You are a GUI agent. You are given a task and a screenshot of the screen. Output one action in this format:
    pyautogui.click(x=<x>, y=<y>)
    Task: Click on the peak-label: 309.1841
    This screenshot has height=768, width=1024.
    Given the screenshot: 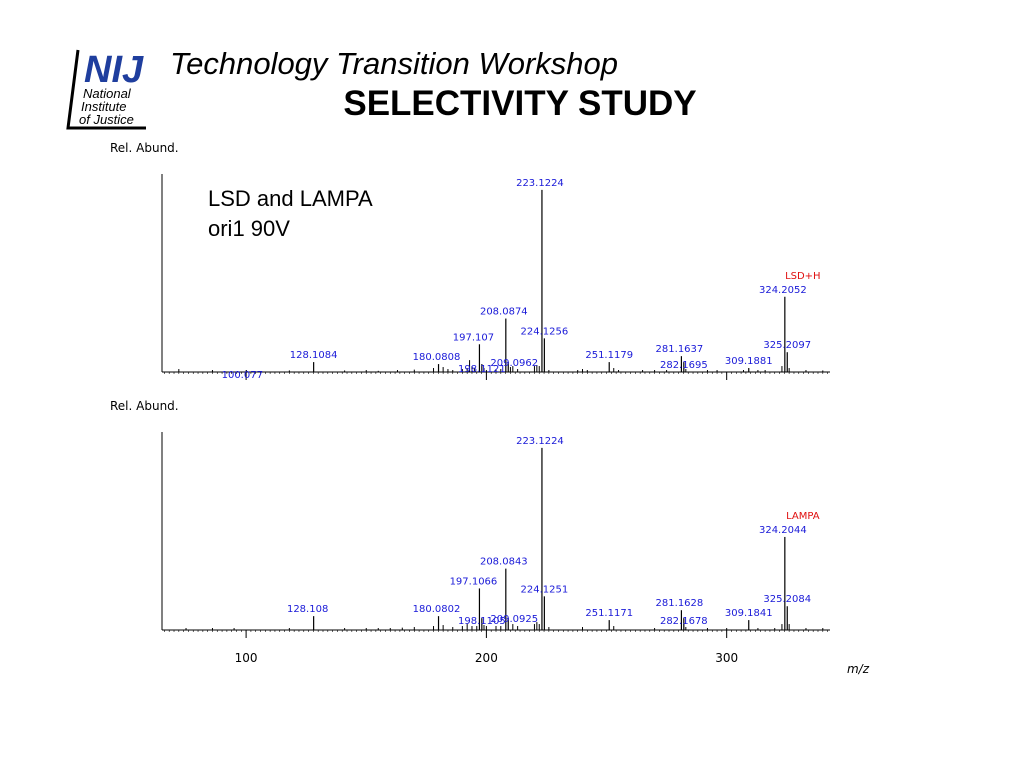 What is the action you would take?
    pyautogui.click(x=749, y=613)
    